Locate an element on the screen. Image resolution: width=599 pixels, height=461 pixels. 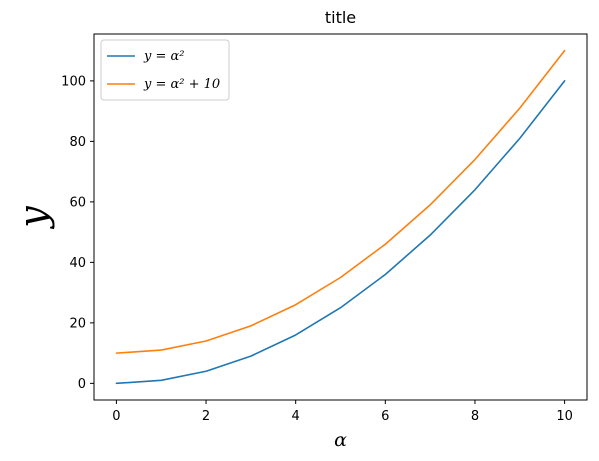
x-tick-label: 10 is located at coordinates (564, 416).